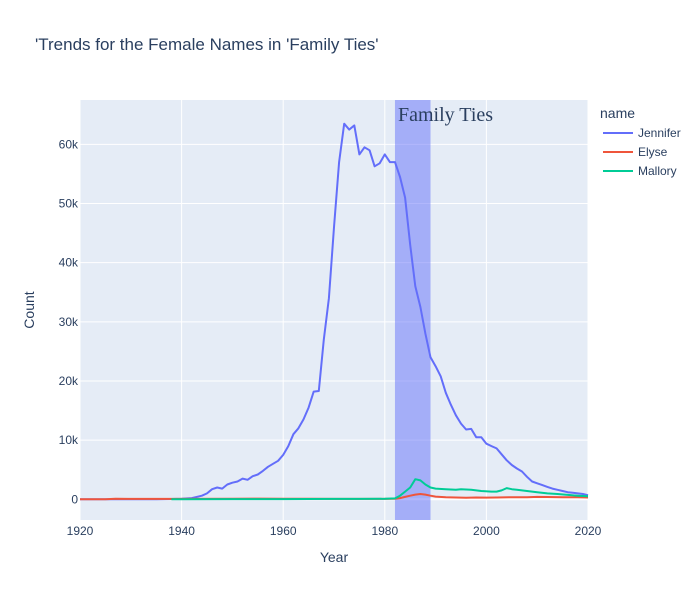  I want to click on x-tick-label-2000: 2000, so click(486, 531).